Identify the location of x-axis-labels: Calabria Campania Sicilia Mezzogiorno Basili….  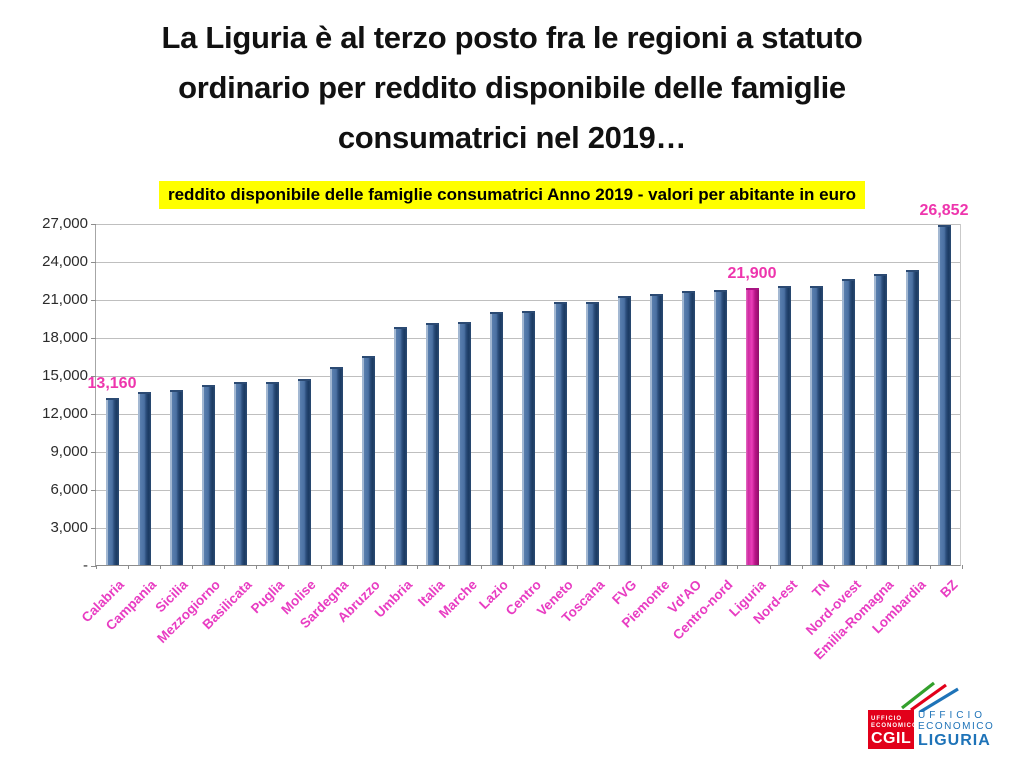
(519, 633).